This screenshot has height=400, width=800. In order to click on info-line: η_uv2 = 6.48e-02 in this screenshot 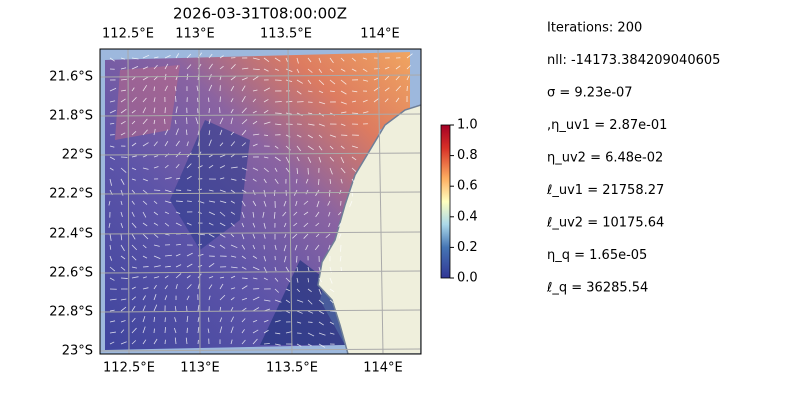, I will do `click(605, 158)`.